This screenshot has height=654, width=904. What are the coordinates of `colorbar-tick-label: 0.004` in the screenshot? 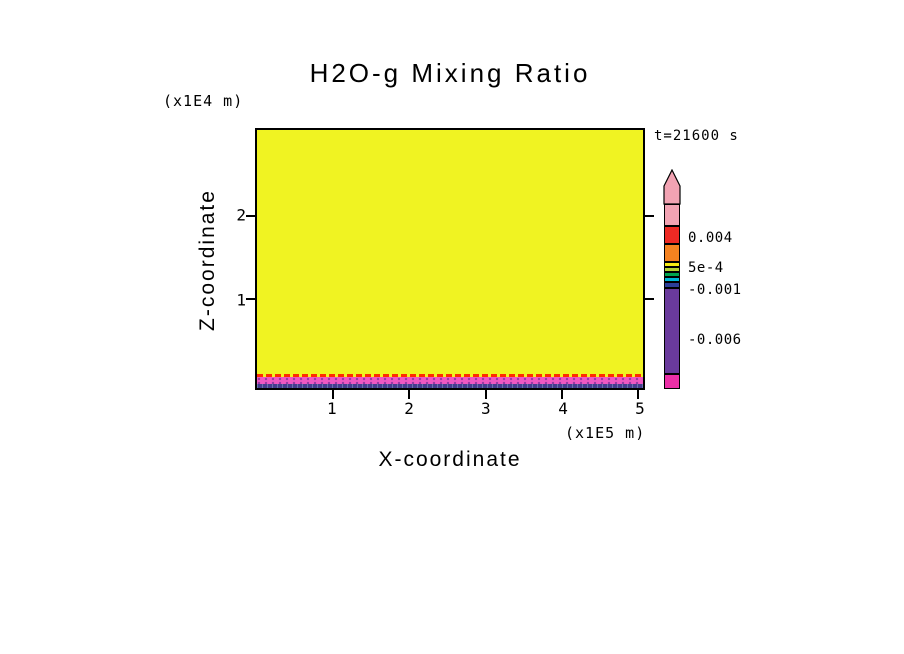 It's located at (710, 238).